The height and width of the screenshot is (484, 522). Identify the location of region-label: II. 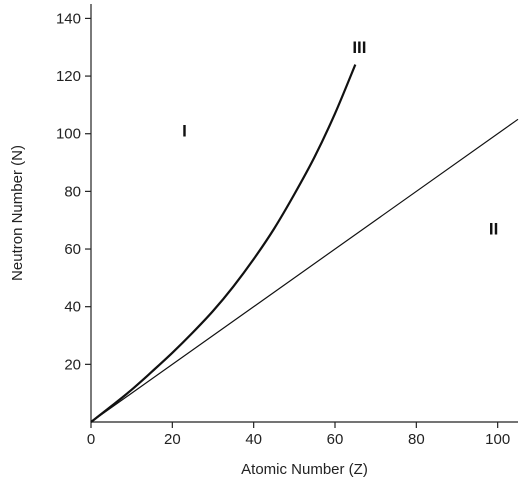
(493, 229).